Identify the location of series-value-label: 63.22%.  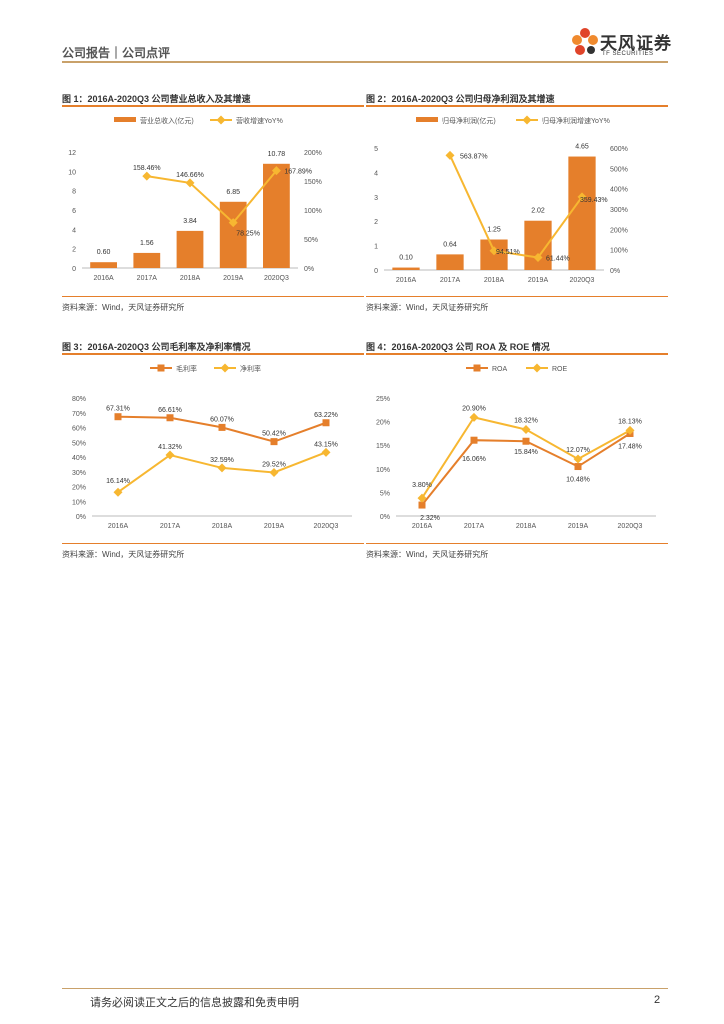
(326, 415).